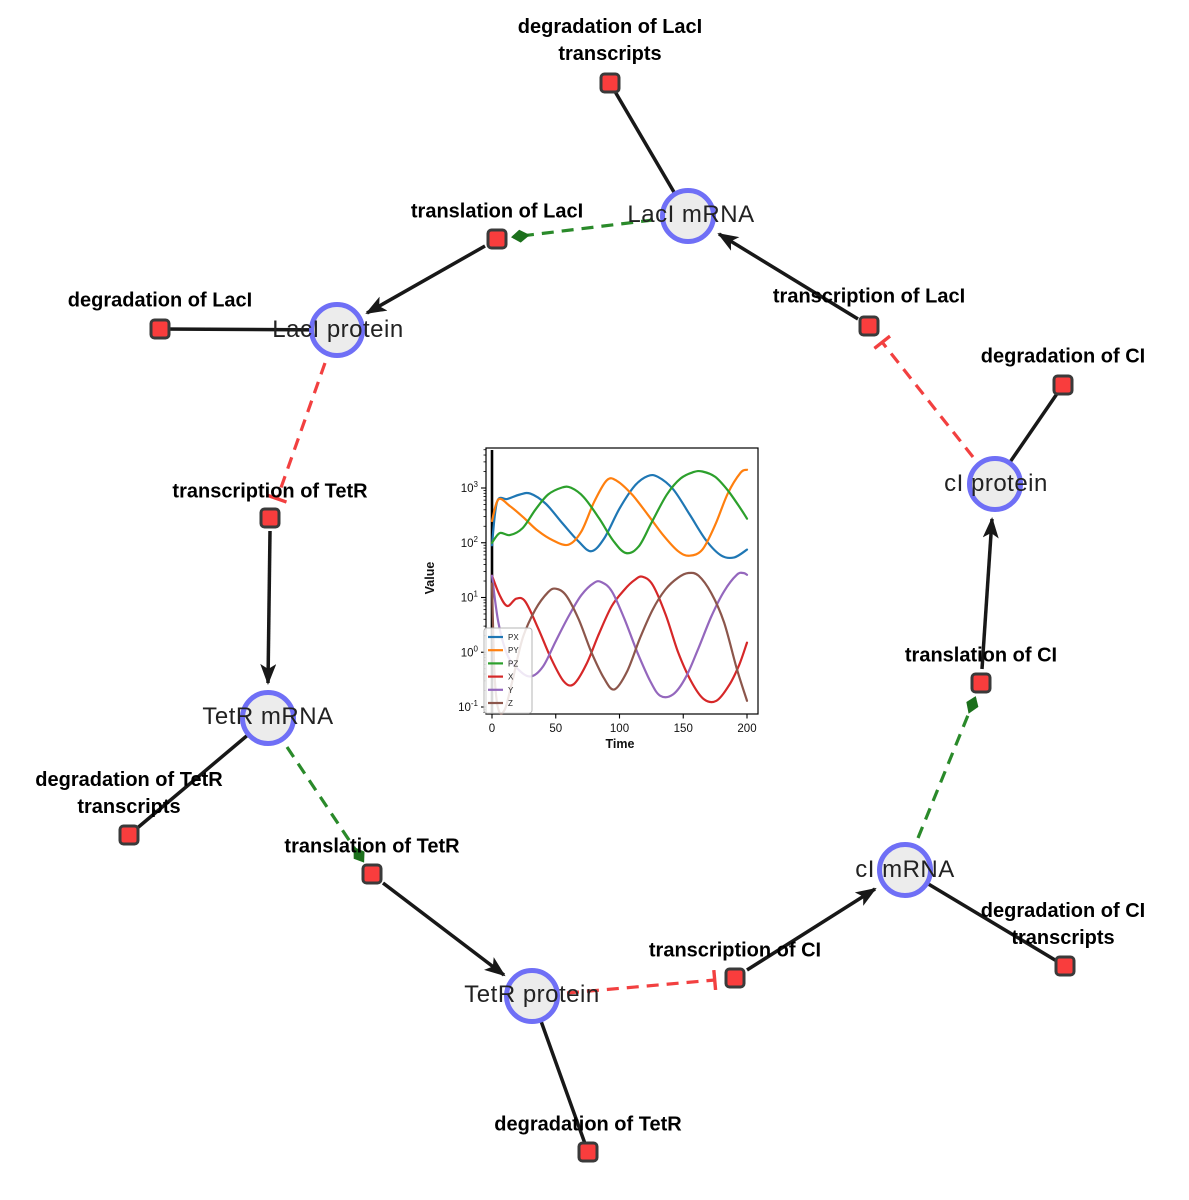  I want to click on svg-text: Y, so click(511, 690).